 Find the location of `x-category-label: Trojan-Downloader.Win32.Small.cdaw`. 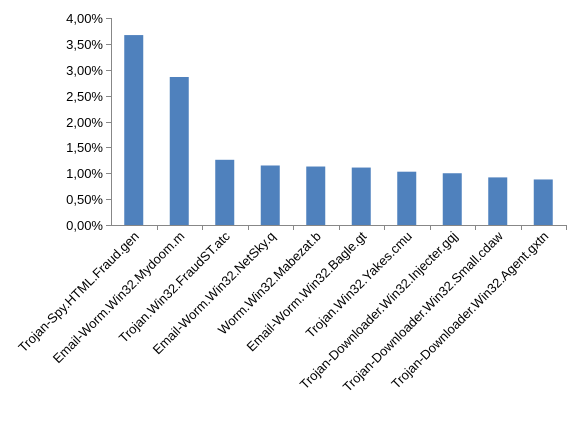

x-category-label: Trojan-Downloader.Win32.Small.cdaw is located at coordinates (423, 311).